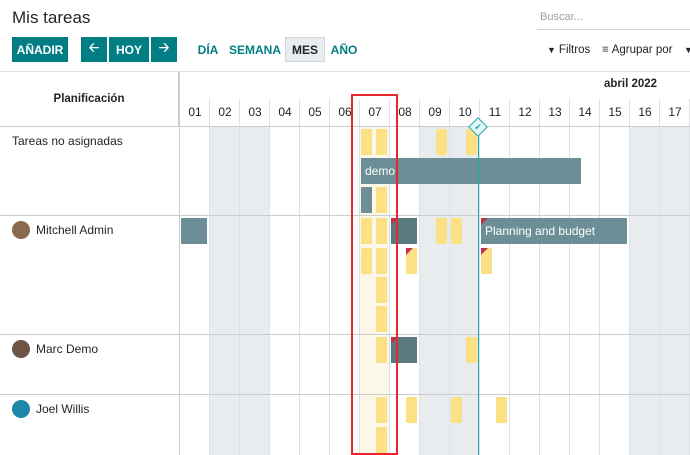 The image size is (690, 455). I want to click on row-label-joel: Joel Willis, so click(50, 409).